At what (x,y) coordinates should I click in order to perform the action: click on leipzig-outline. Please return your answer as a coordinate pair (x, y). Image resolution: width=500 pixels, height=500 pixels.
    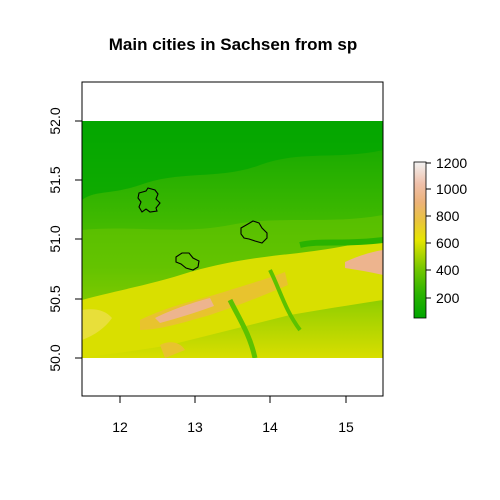
    Looking at the image, I should click on (149, 200).